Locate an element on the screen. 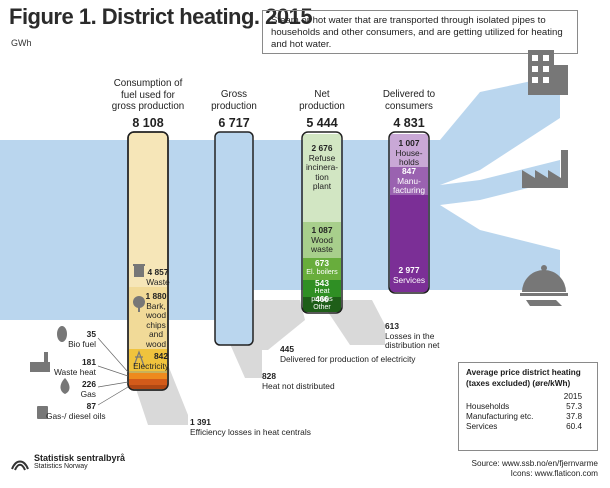 The height and width of the screenshot is (488, 610). input-biofuel: 35 Bio fuel is located at coordinates (82, 339).